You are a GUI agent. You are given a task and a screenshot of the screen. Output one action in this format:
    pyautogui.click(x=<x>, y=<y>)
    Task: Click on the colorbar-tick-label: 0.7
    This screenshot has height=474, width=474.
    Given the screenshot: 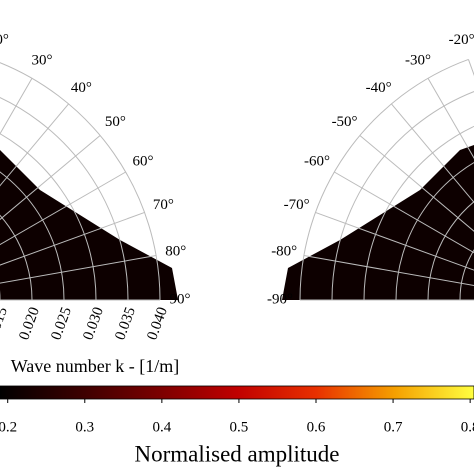 What is the action you would take?
    pyautogui.click(x=393, y=427)
    